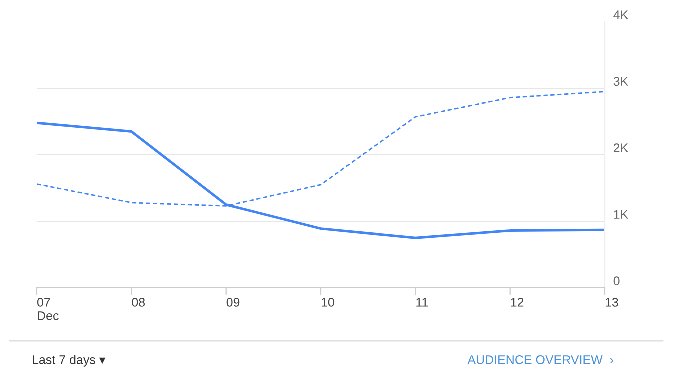 The width and height of the screenshot is (673, 389). Describe the element at coordinates (422, 302) in the screenshot. I see `x-tick-label: 11` at that location.